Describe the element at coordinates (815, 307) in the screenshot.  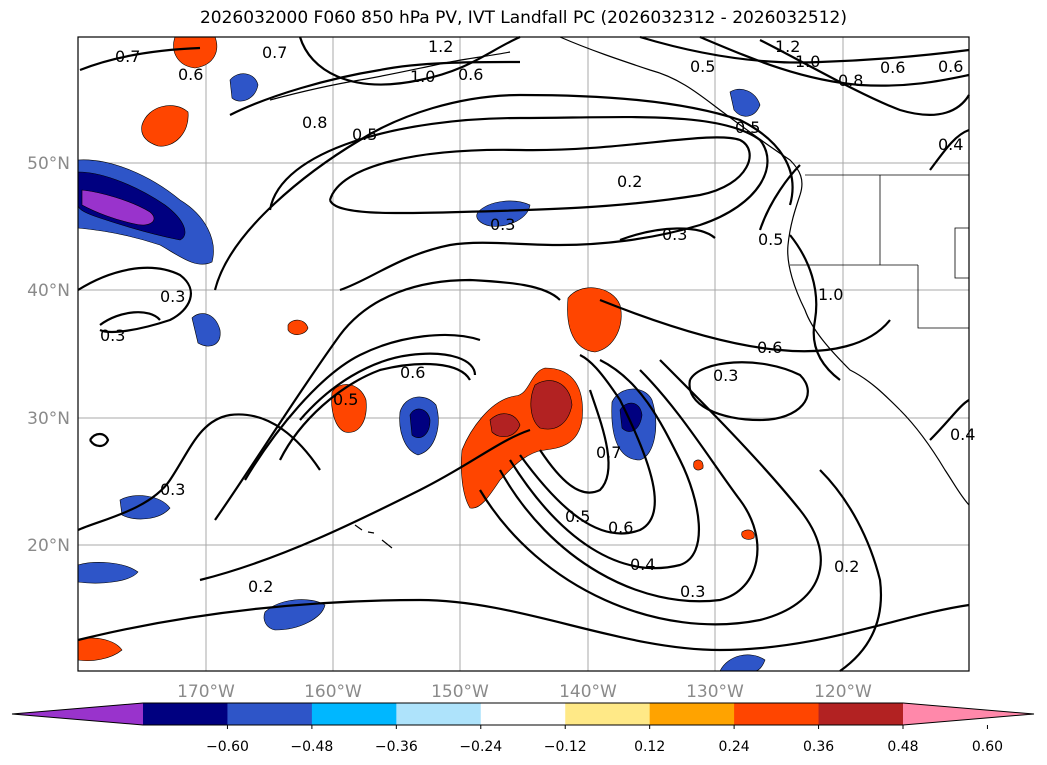
I see `contour-1-0-east` at that location.